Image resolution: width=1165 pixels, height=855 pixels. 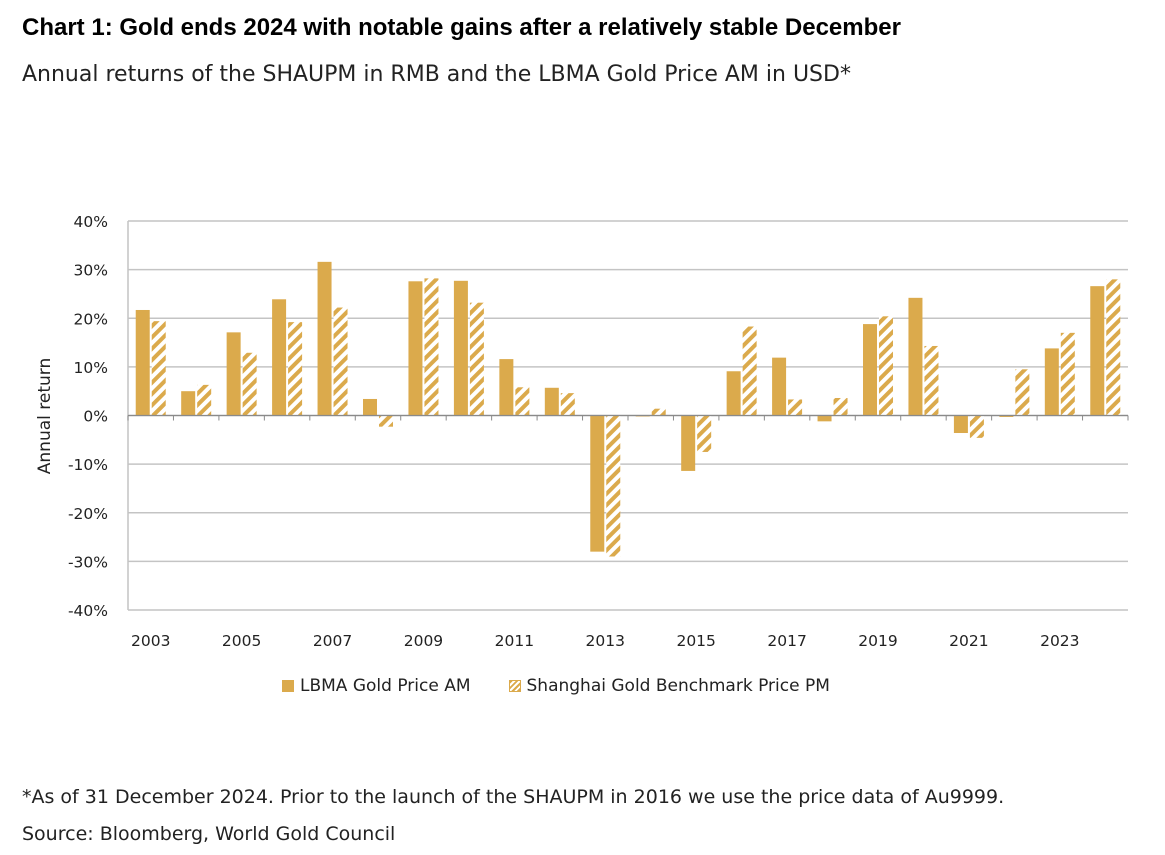 What do you see at coordinates (88, 465) in the screenshot?
I see `y-tick-label: -10%` at bounding box center [88, 465].